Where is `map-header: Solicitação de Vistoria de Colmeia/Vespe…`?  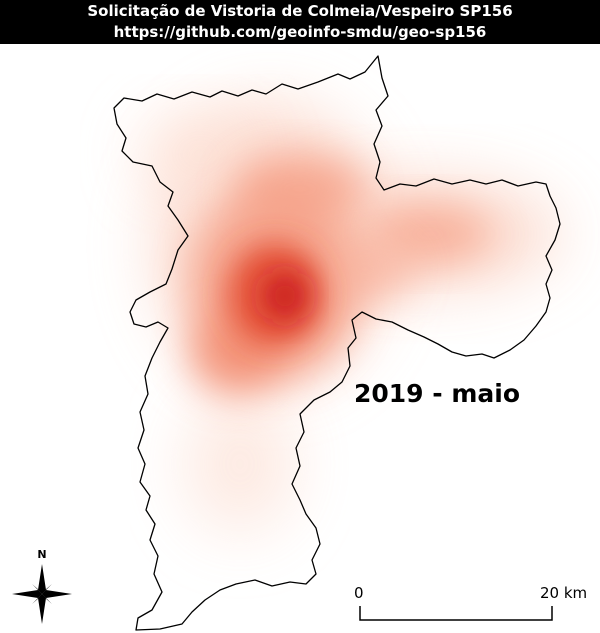
map-header: Solicitação de Vistoria de Colmeia/Vespe… is located at coordinates (300, 22).